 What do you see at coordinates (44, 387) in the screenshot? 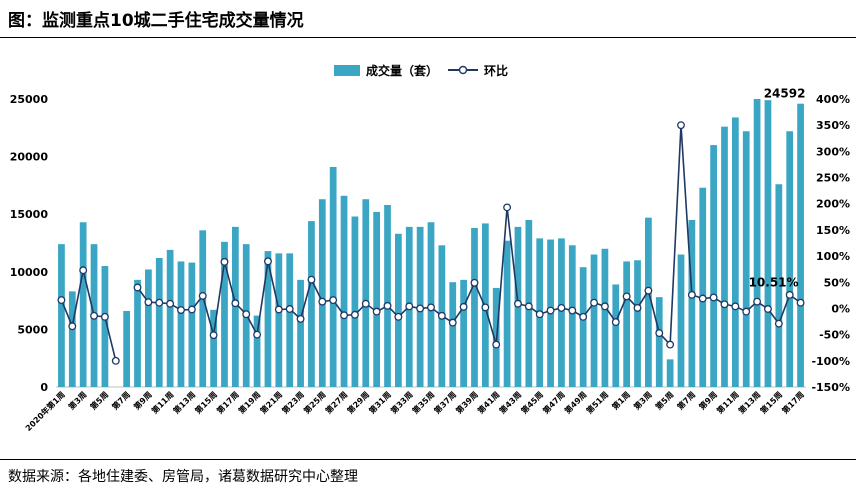
I see `y-left-tick-label: 0` at bounding box center [44, 387].